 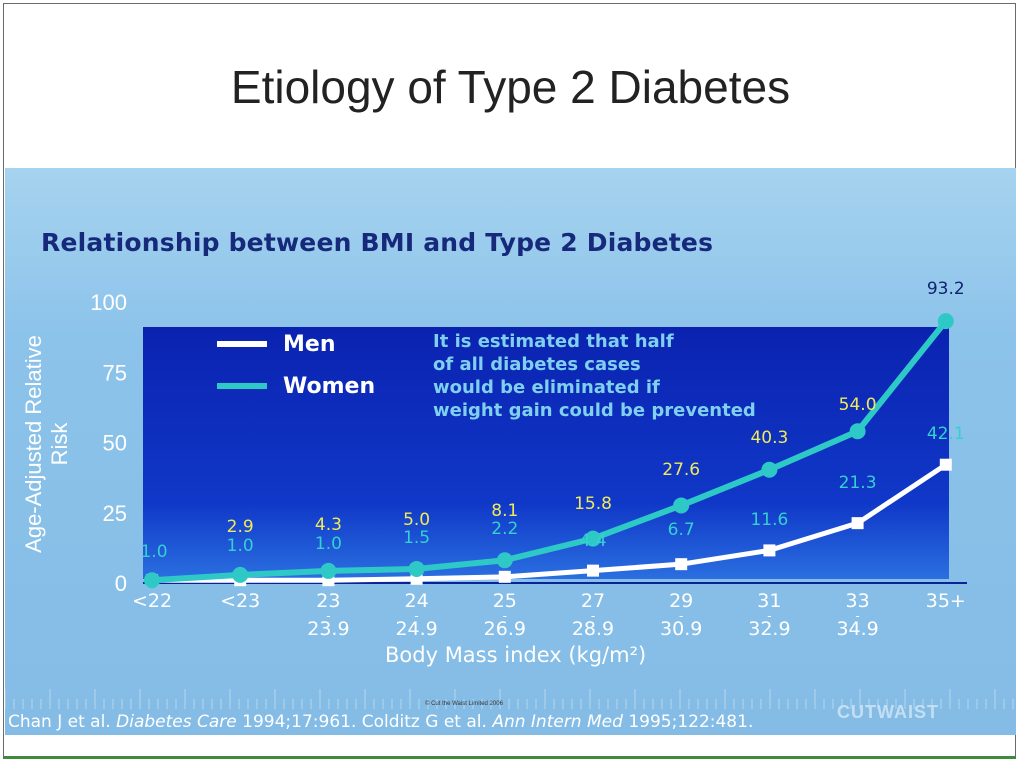 I want to click on ruler-decoration, so click(x=509, y=699).